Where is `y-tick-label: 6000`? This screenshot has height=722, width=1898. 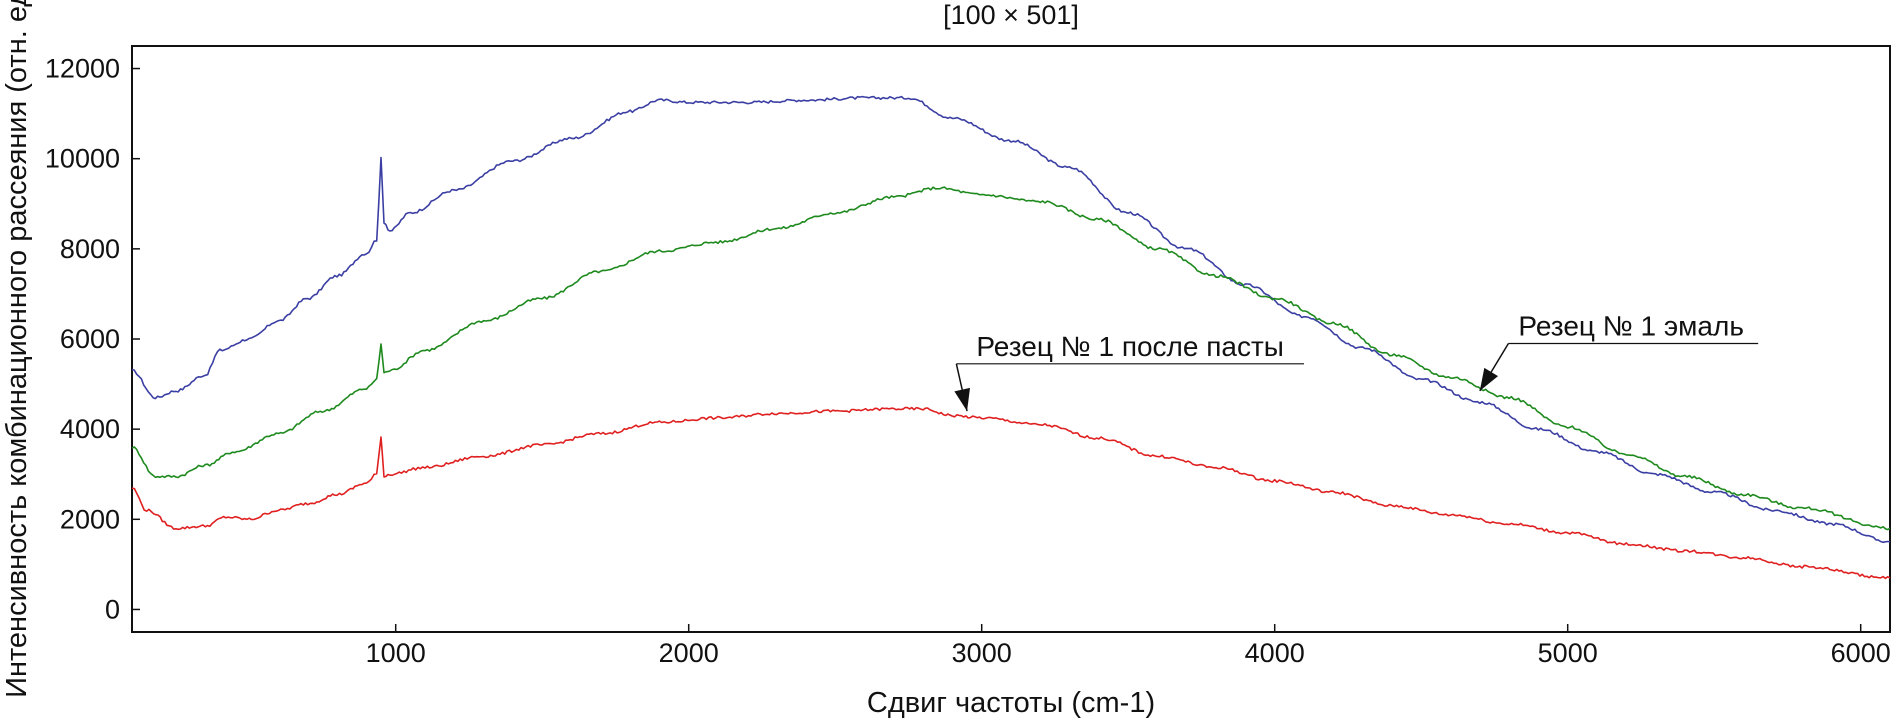 y-tick-label: 6000 is located at coordinates (90, 339).